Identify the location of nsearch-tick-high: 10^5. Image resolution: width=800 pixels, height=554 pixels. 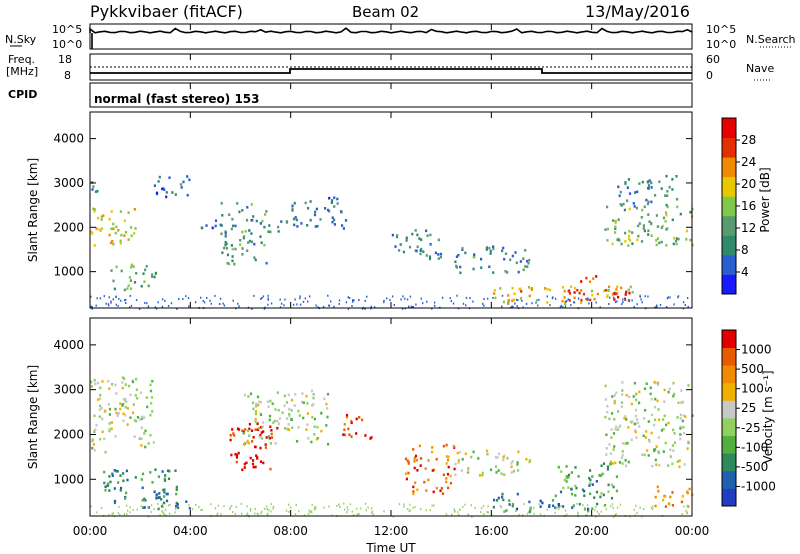
(721, 29).